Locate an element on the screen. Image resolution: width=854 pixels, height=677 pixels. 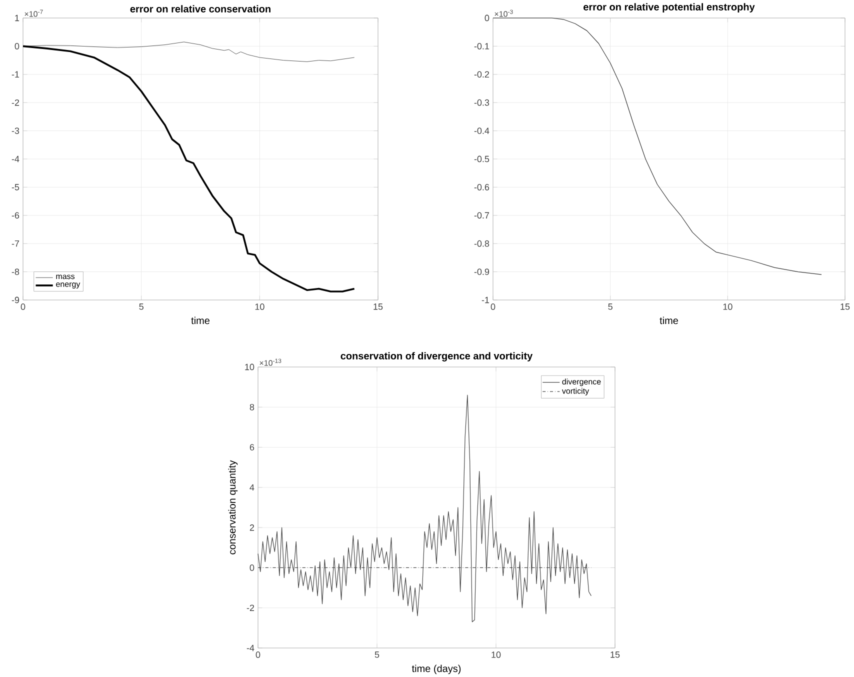
y-tick-label: -6 is located at coordinates (16, 215).